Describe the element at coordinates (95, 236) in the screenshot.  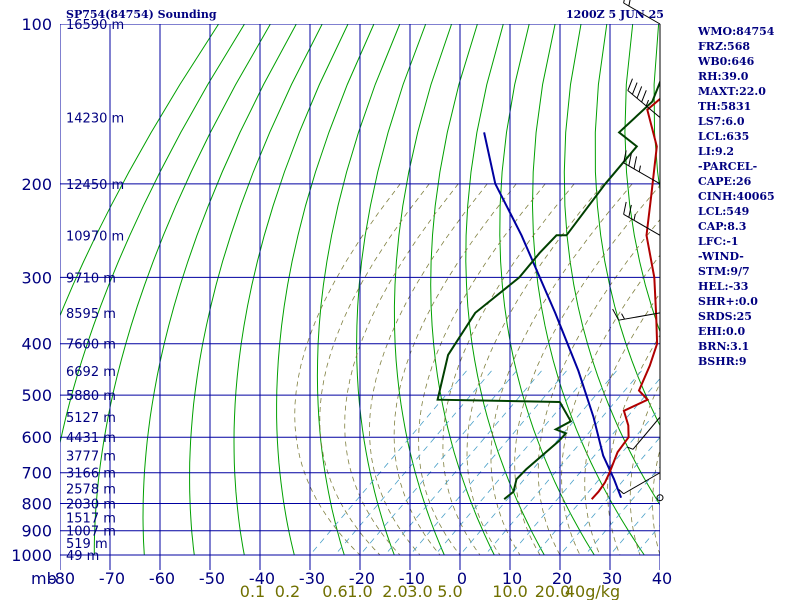
I see `height-label: 10970 m` at that location.